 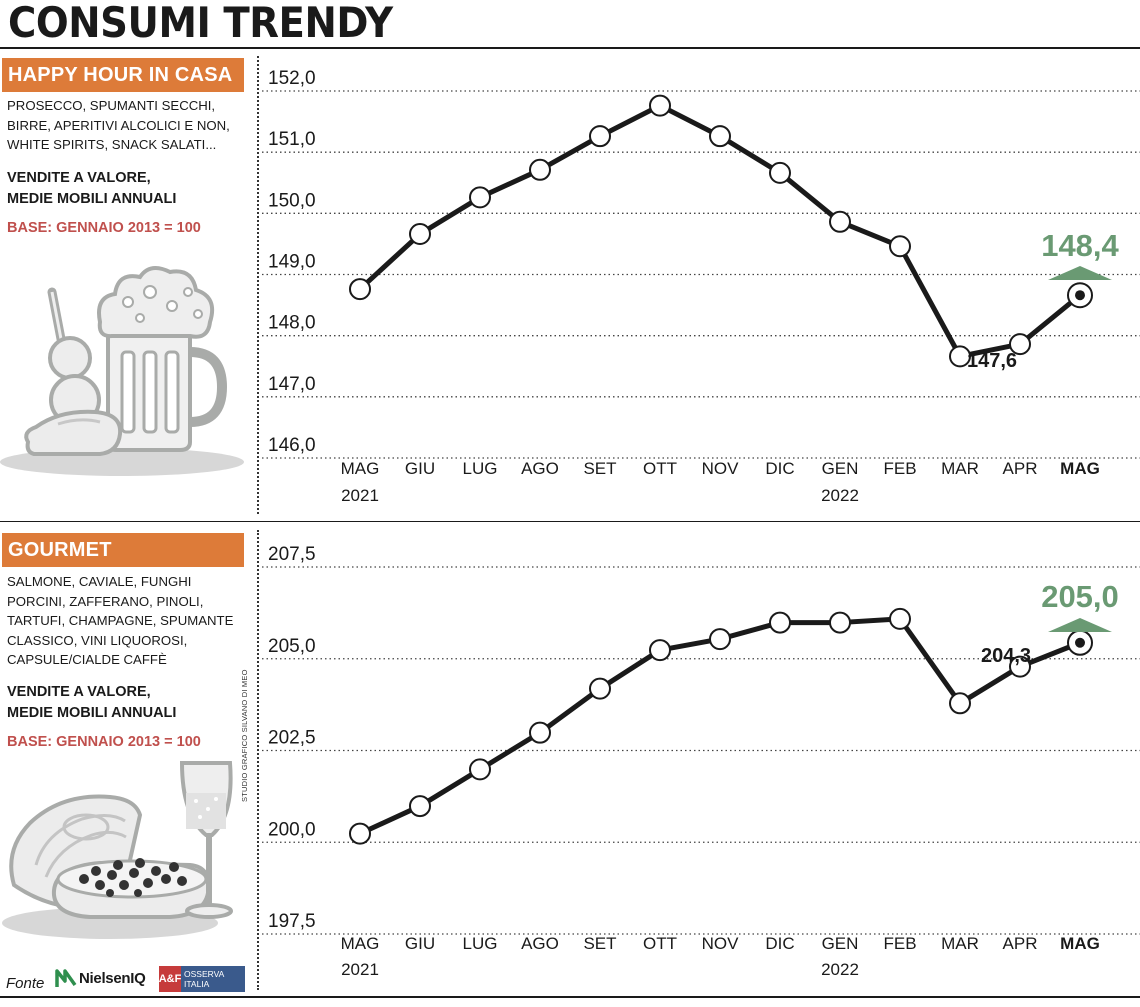 I want to click on page-title: CONSUMI TRENDY, so click(x=200, y=23).